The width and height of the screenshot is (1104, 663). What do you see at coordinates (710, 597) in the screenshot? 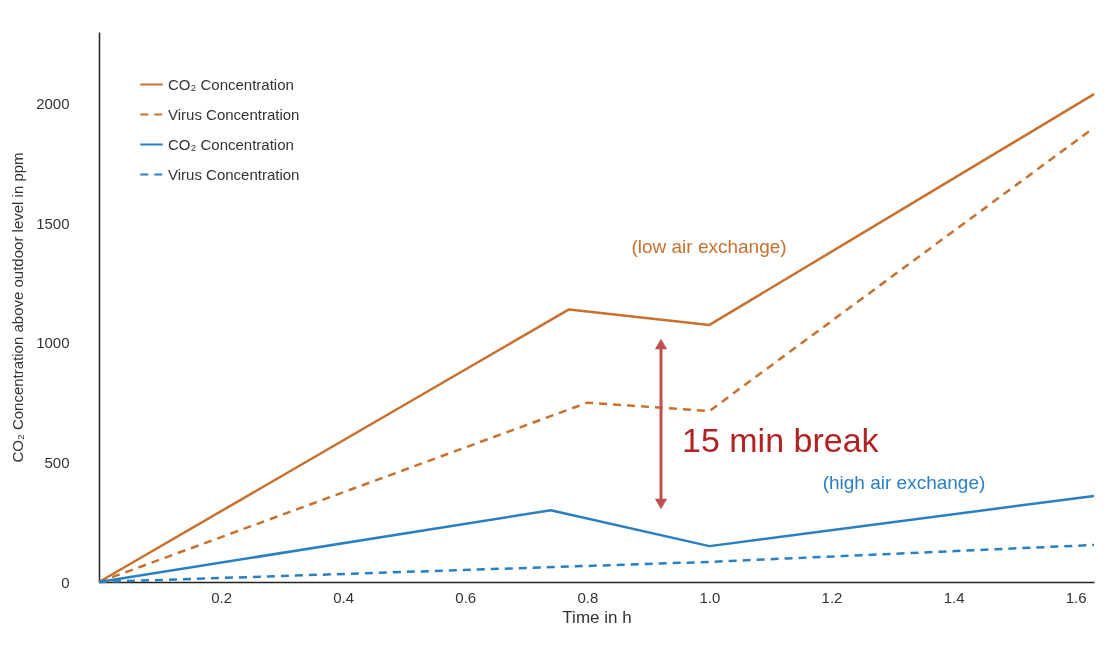
I see `x-tick-label: 1.0` at bounding box center [710, 597].